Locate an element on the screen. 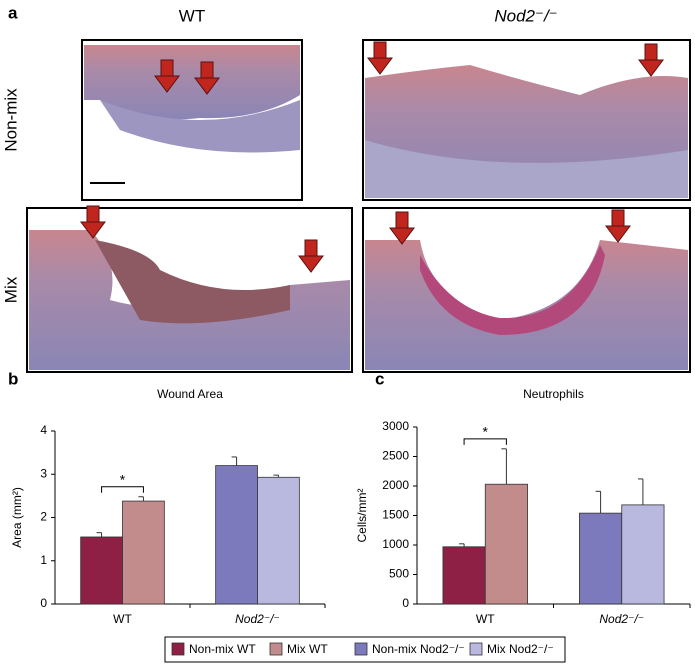 The height and width of the screenshot is (665, 695). legend-label: Mix WT is located at coordinates (307, 649).